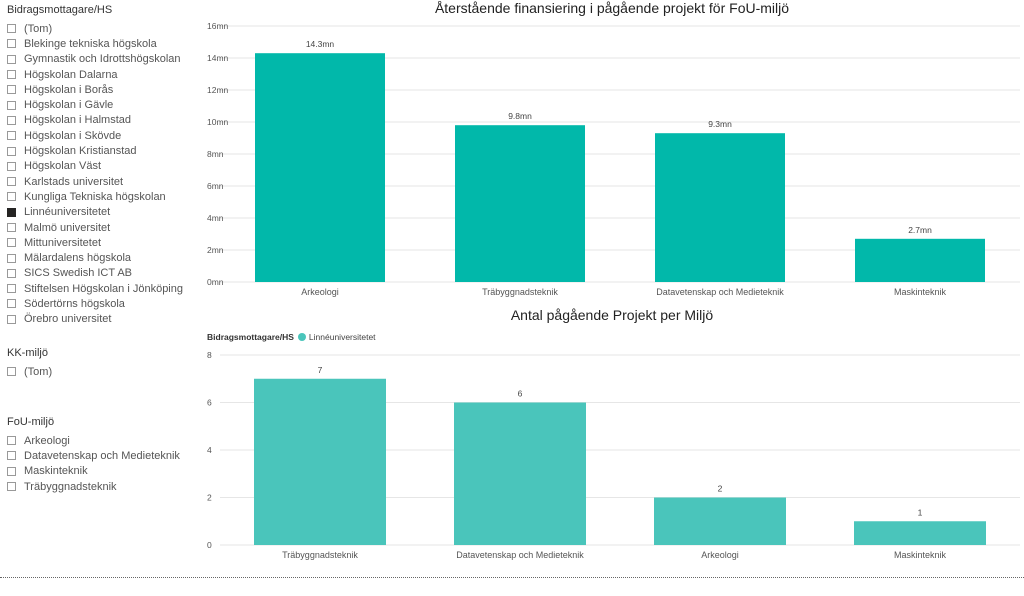  I want to click on slicer-item-label: Blekinge tekniska högskola, so click(90, 43).